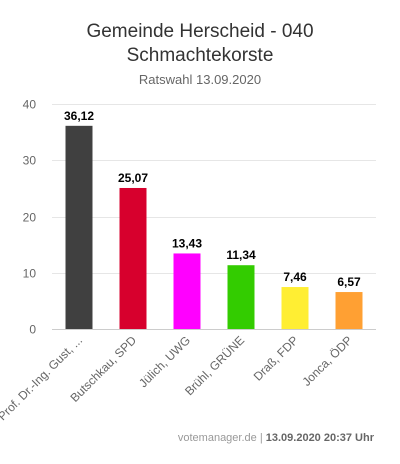 The height and width of the screenshot is (464, 400). I want to click on y-tick-label: 10, so click(30, 274).